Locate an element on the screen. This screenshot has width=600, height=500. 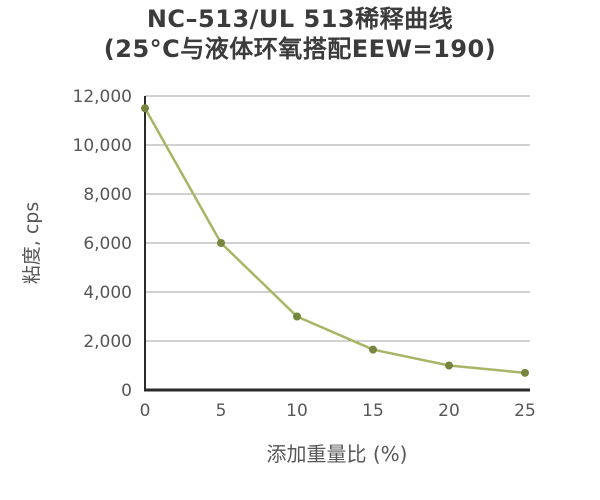
y-tick-label: 2,000 is located at coordinates (107, 342).